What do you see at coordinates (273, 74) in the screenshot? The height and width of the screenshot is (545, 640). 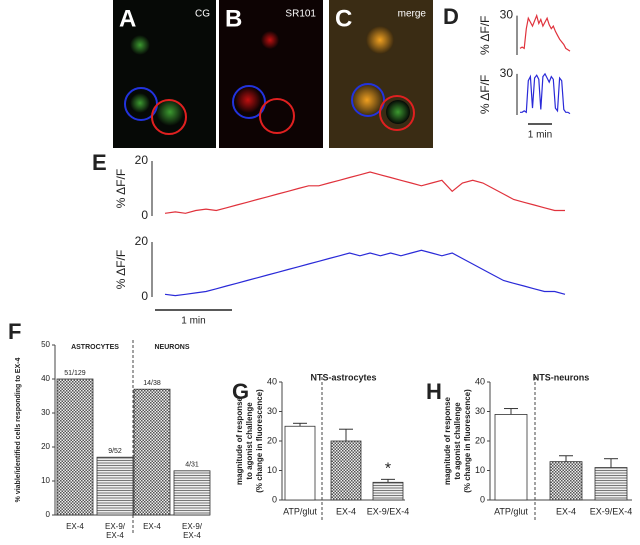 I see `micrographs` at bounding box center [273, 74].